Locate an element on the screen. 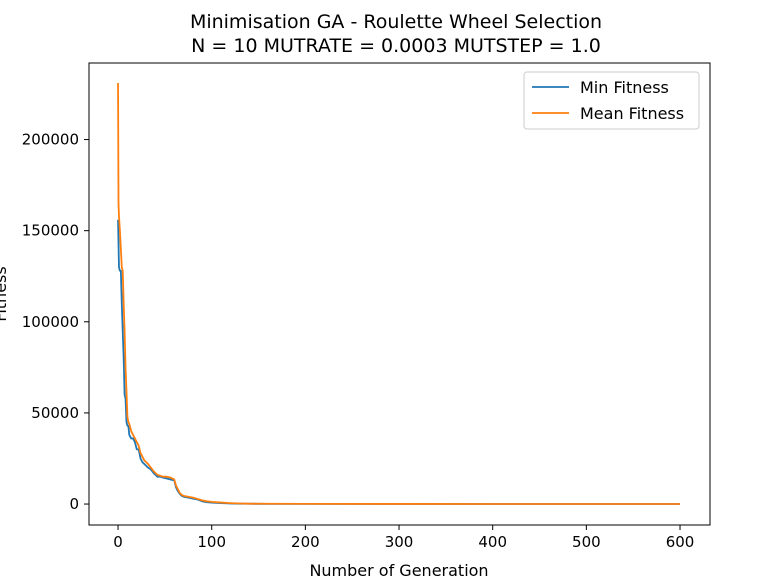  y-tick-label: 200000 is located at coordinates (50, 140).